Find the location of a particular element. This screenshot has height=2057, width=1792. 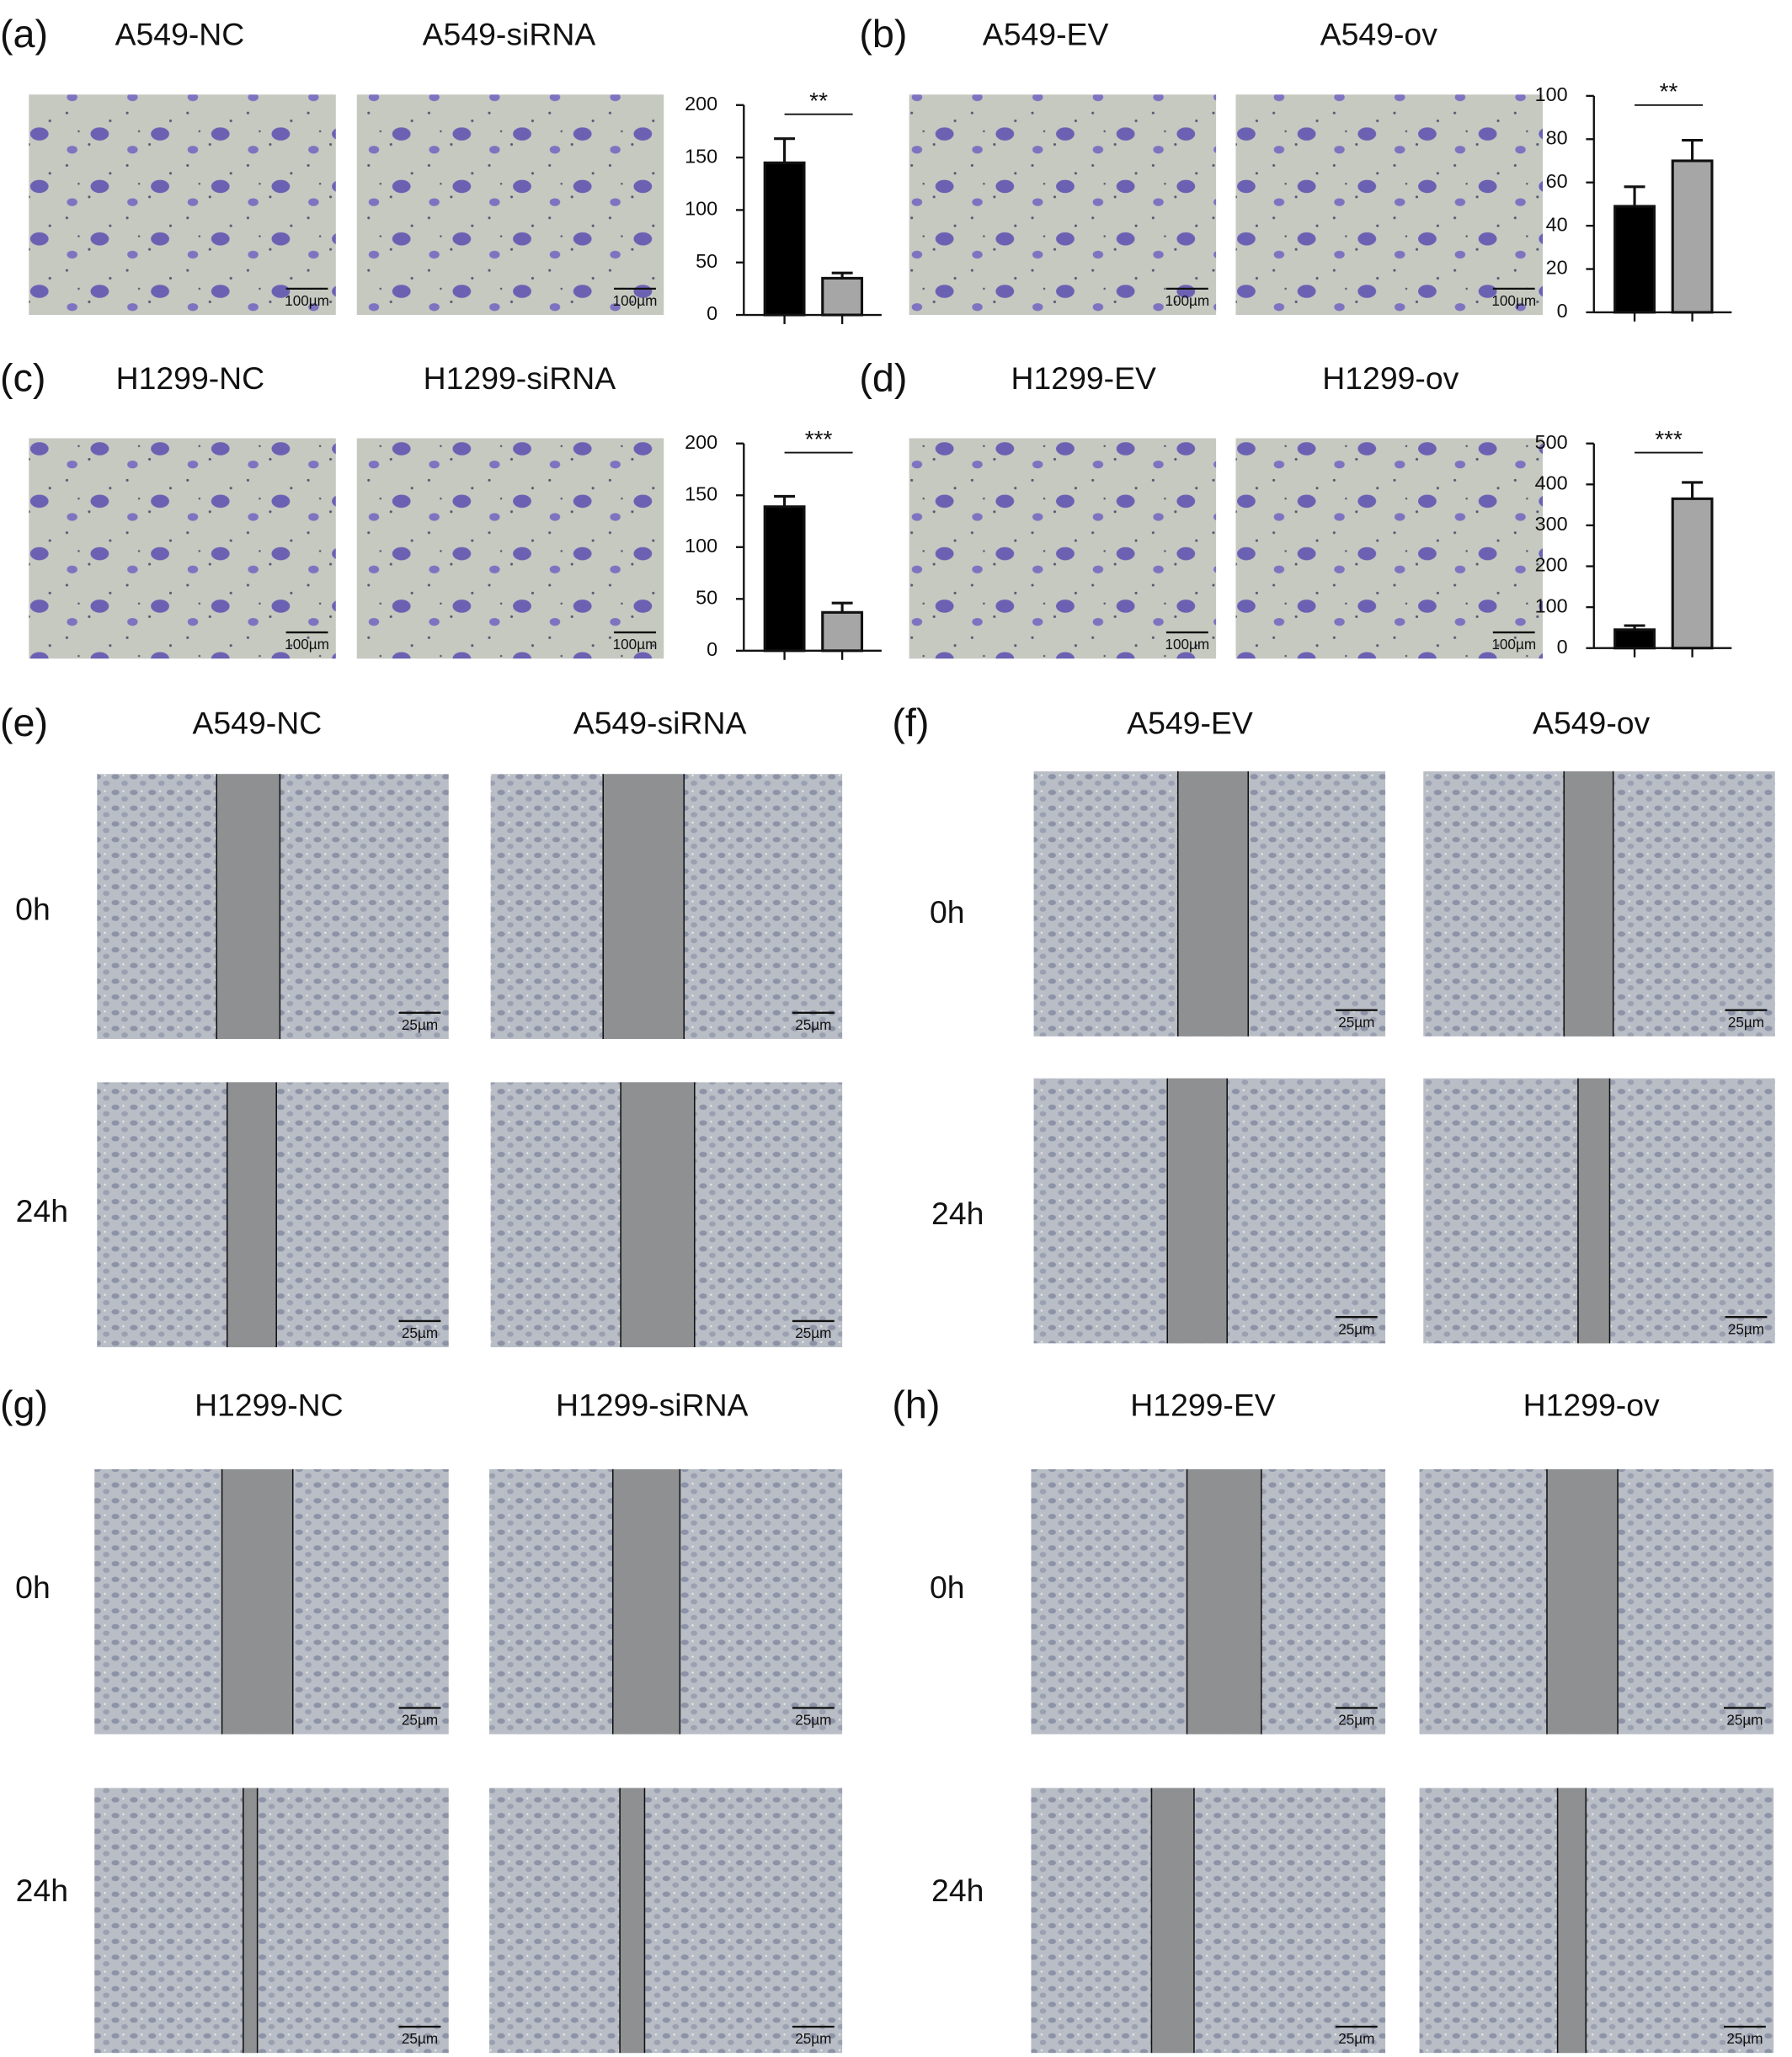

sample-title: H1299-siRNA is located at coordinates (520, 378).